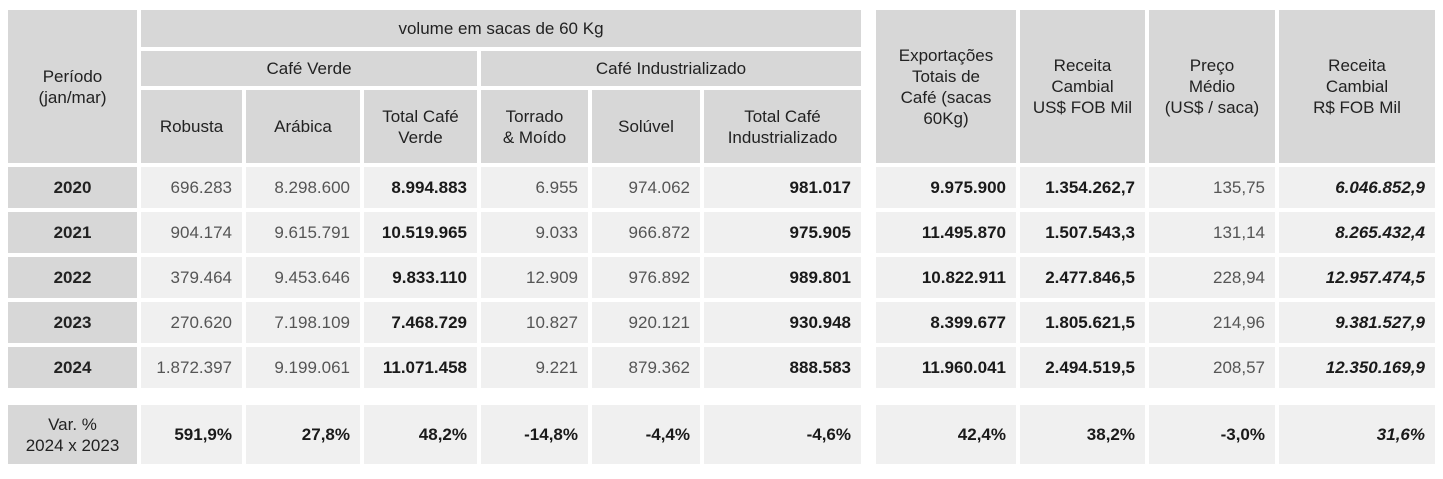 The height and width of the screenshot is (479, 1443). Describe the element at coordinates (1082, 232) in the screenshot. I see `cell-receita-usd: 1.507.543,3` at that location.